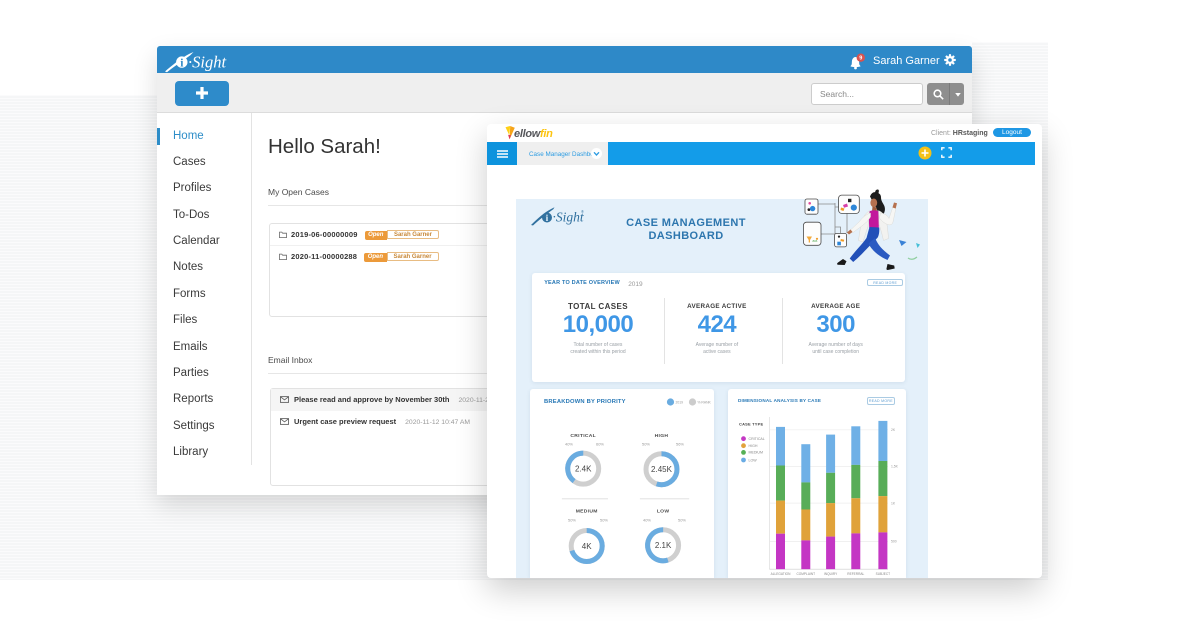 The width and height of the screenshot is (1200, 628). What do you see at coordinates (533, 134) in the screenshot?
I see `svg-text: ellowfin` at bounding box center [533, 134].